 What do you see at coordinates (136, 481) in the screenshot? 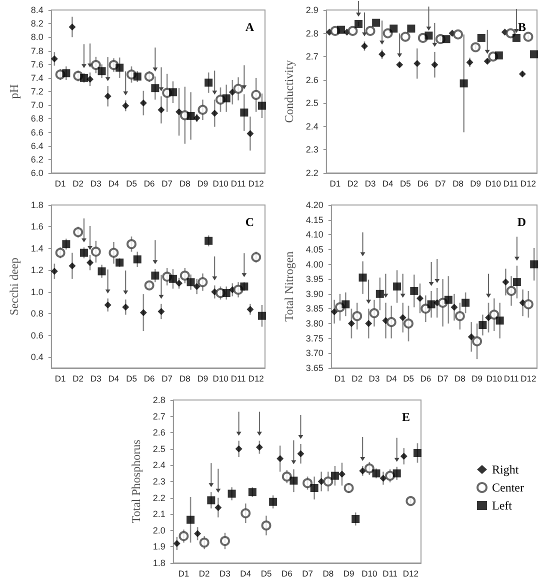
I see `y-axis-title: Total Phosphorus` at bounding box center [136, 481].